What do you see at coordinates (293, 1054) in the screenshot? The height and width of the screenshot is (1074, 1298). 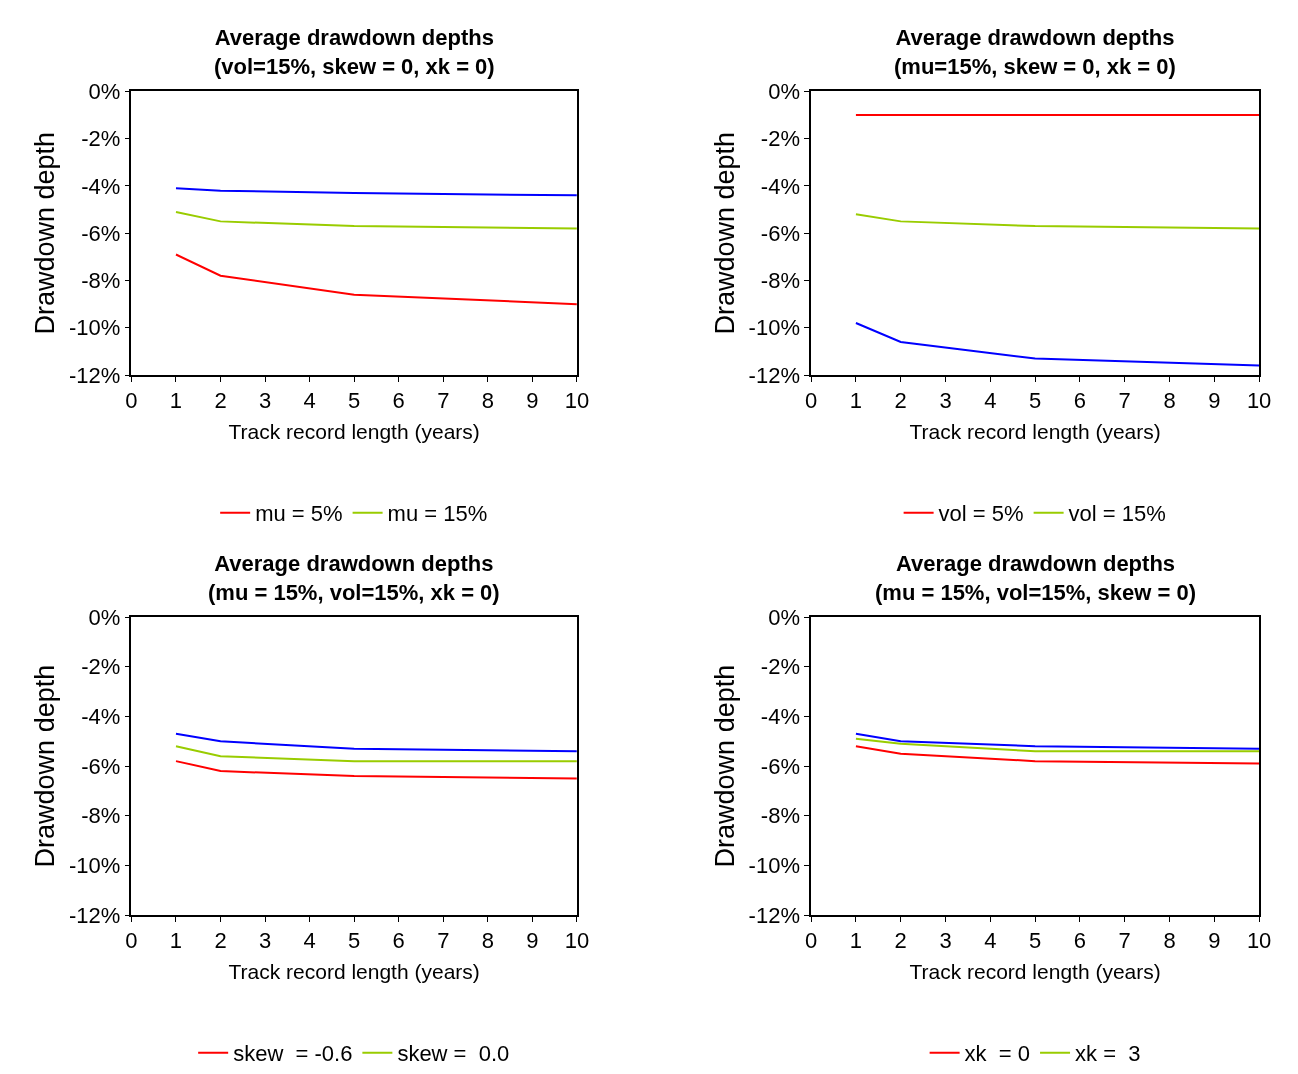 I see `legend-label: skew = -0.6` at bounding box center [293, 1054].